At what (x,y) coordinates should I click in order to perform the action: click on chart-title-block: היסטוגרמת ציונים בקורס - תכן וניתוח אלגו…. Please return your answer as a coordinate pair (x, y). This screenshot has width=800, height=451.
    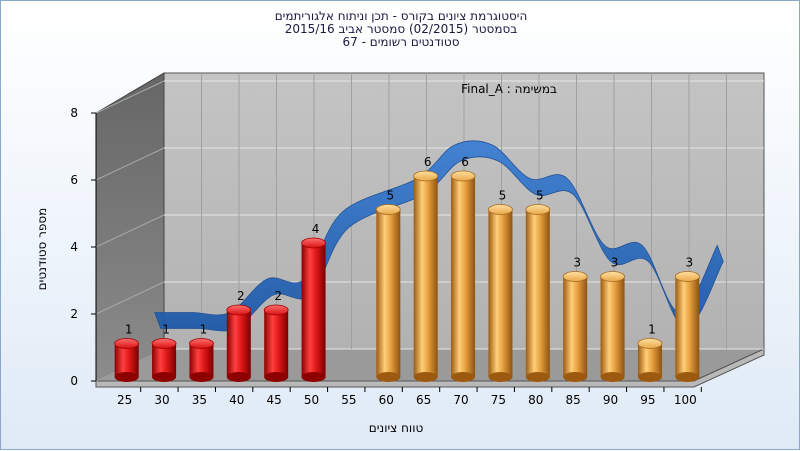
    Looking at the image, I should click on (400, 29).